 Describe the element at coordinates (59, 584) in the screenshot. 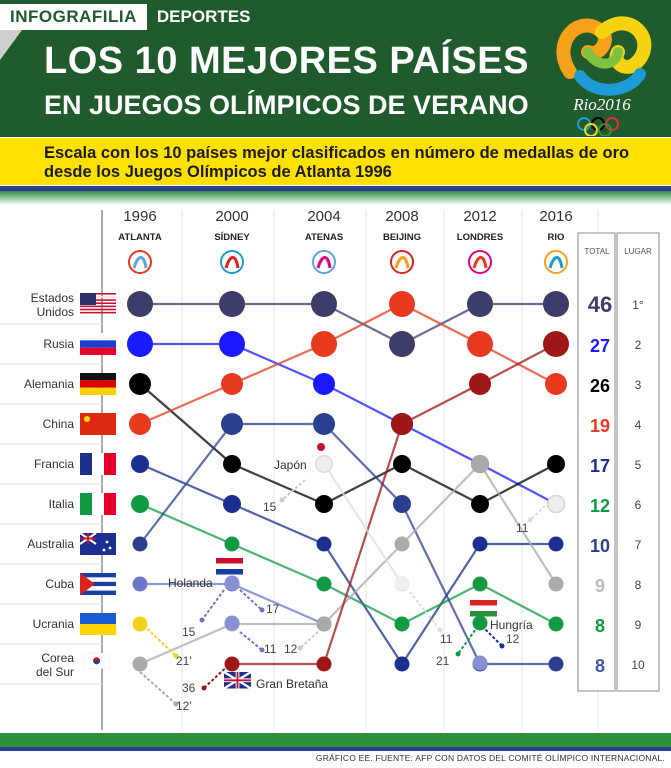

I see `country-label: Cuba` at that location.